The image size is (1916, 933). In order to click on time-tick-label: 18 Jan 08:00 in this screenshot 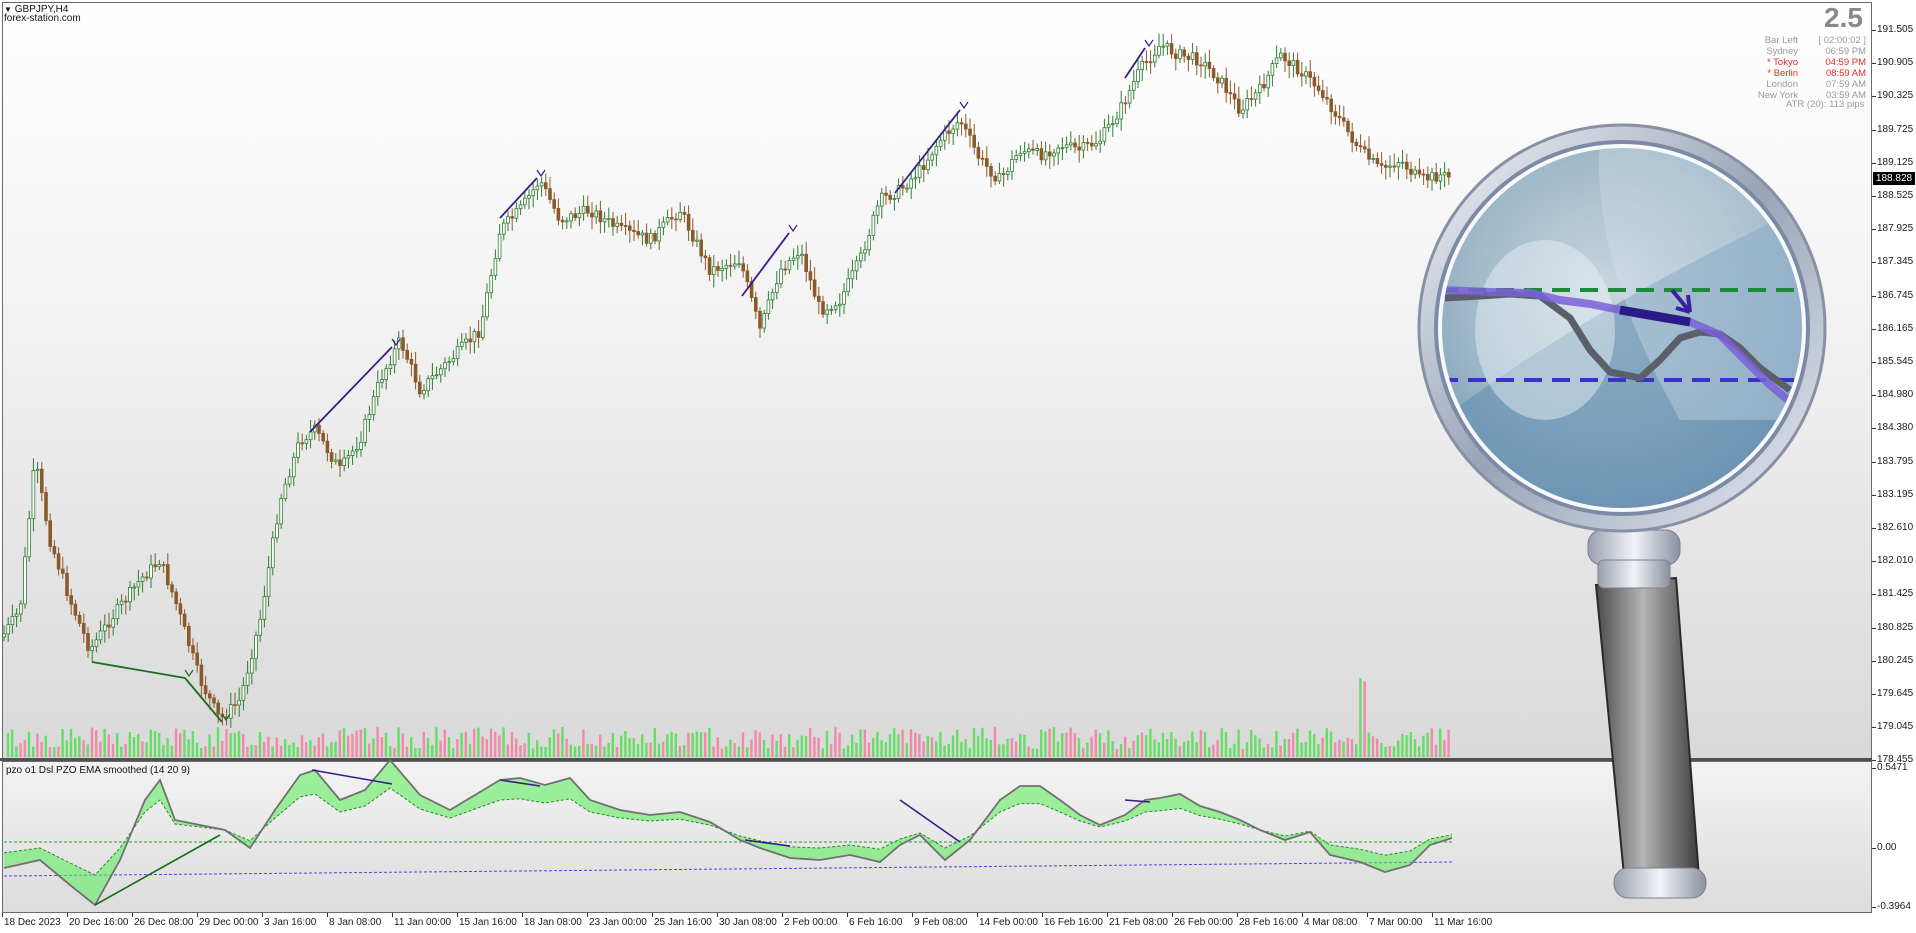, I will do `click(553, 922)`.